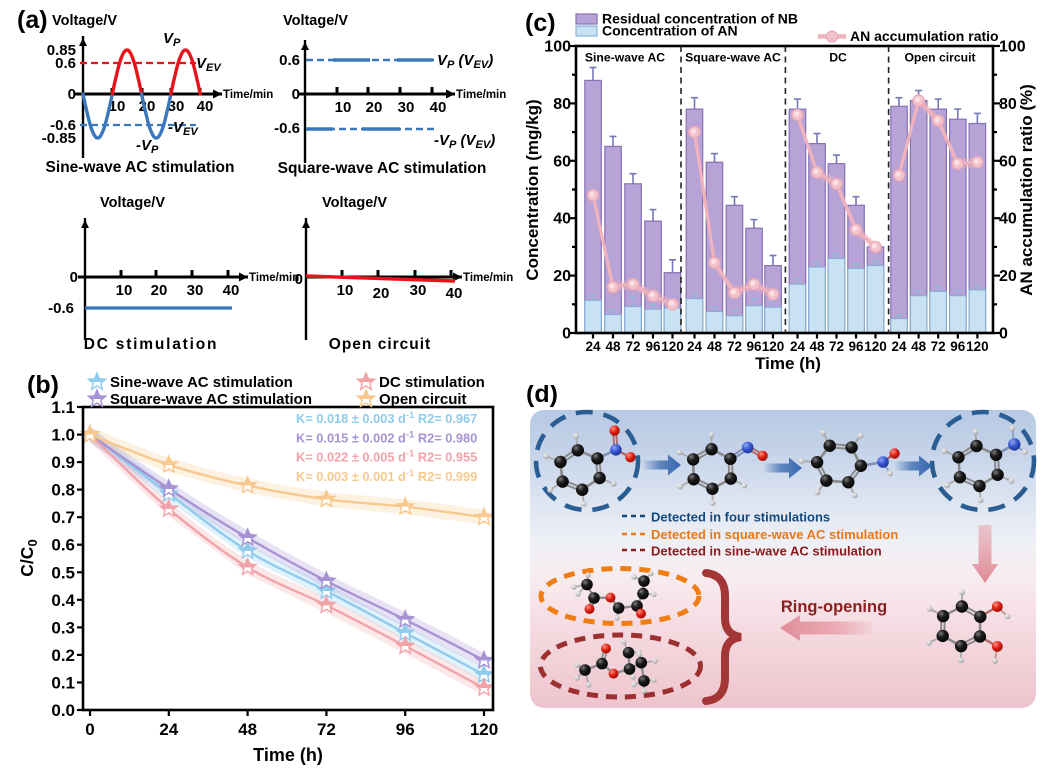  Describe the element at coordinates (1012, 47) in the screenshot. I see `svg-text: 100` at that location.